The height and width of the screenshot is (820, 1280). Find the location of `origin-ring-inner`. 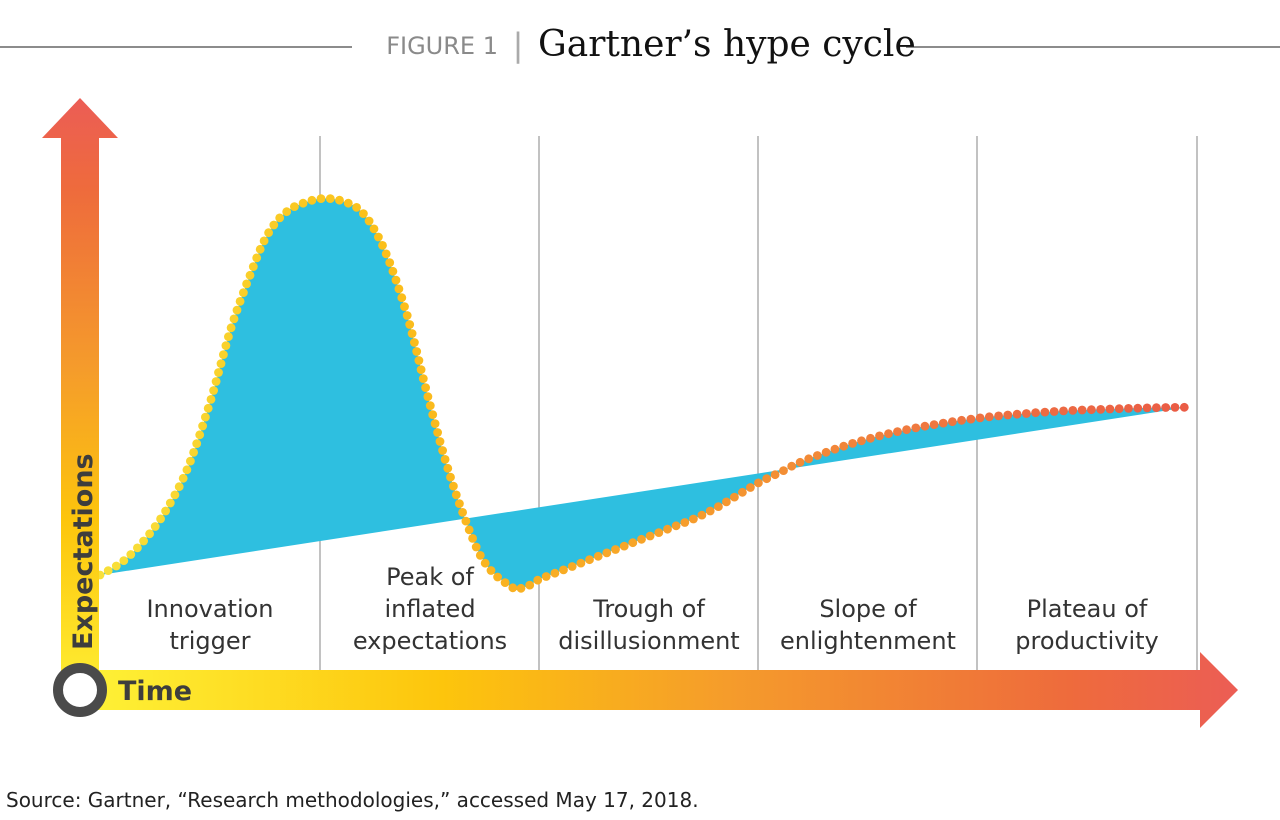

origin-ring-inner is located at coordinates (80, 690).